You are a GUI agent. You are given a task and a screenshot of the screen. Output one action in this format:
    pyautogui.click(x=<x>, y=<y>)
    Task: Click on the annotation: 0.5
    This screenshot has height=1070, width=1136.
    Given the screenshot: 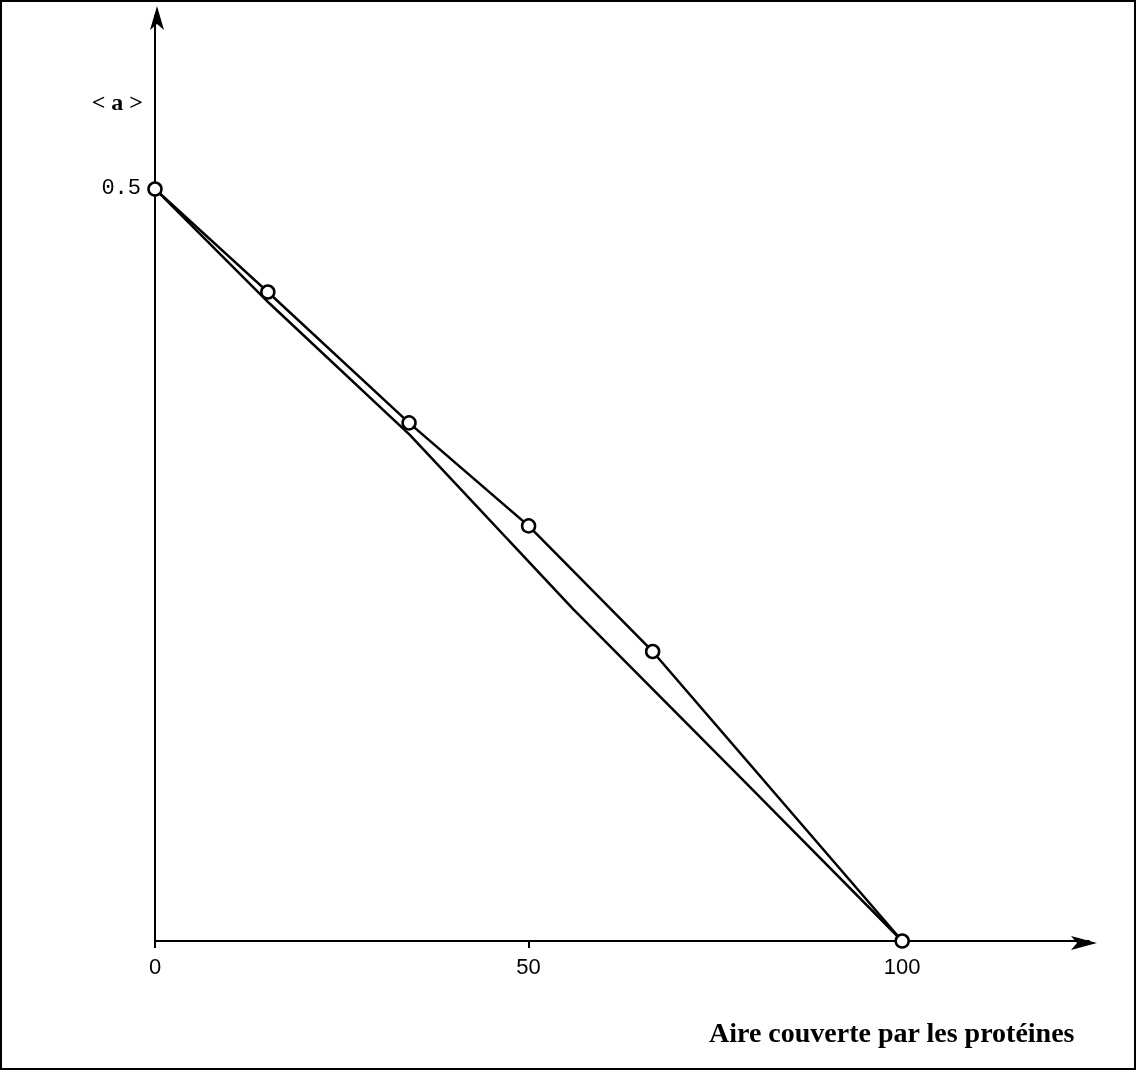 What is the action you would take?
    pyautogui.click(x=121, y=189)
    